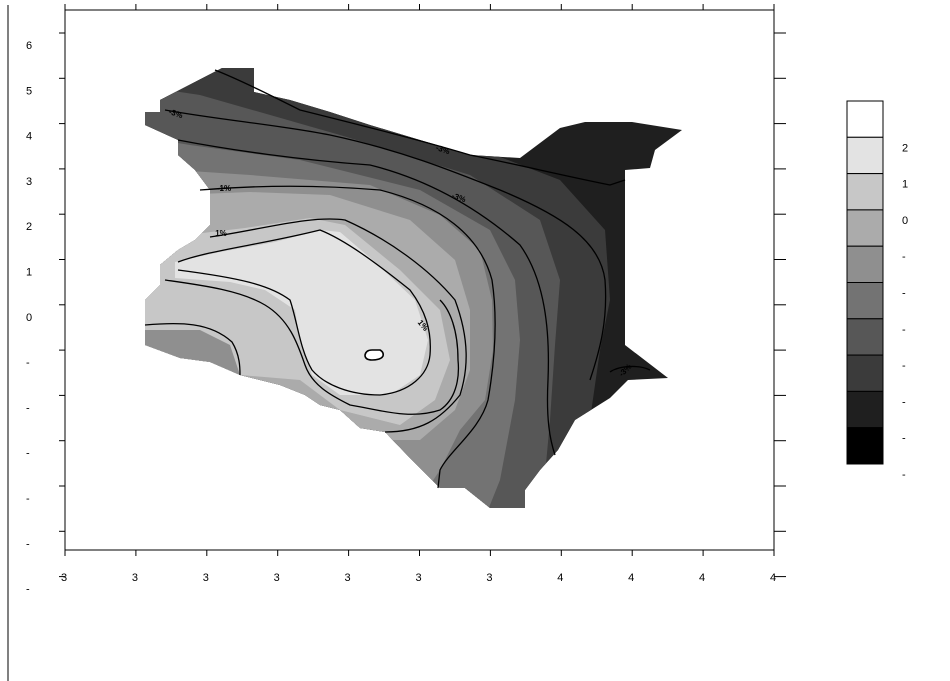 The image size is (950, 681). Describe the element at coordinates (224, 188) in the screenshot. I see `contour-label: -1%` at that location.